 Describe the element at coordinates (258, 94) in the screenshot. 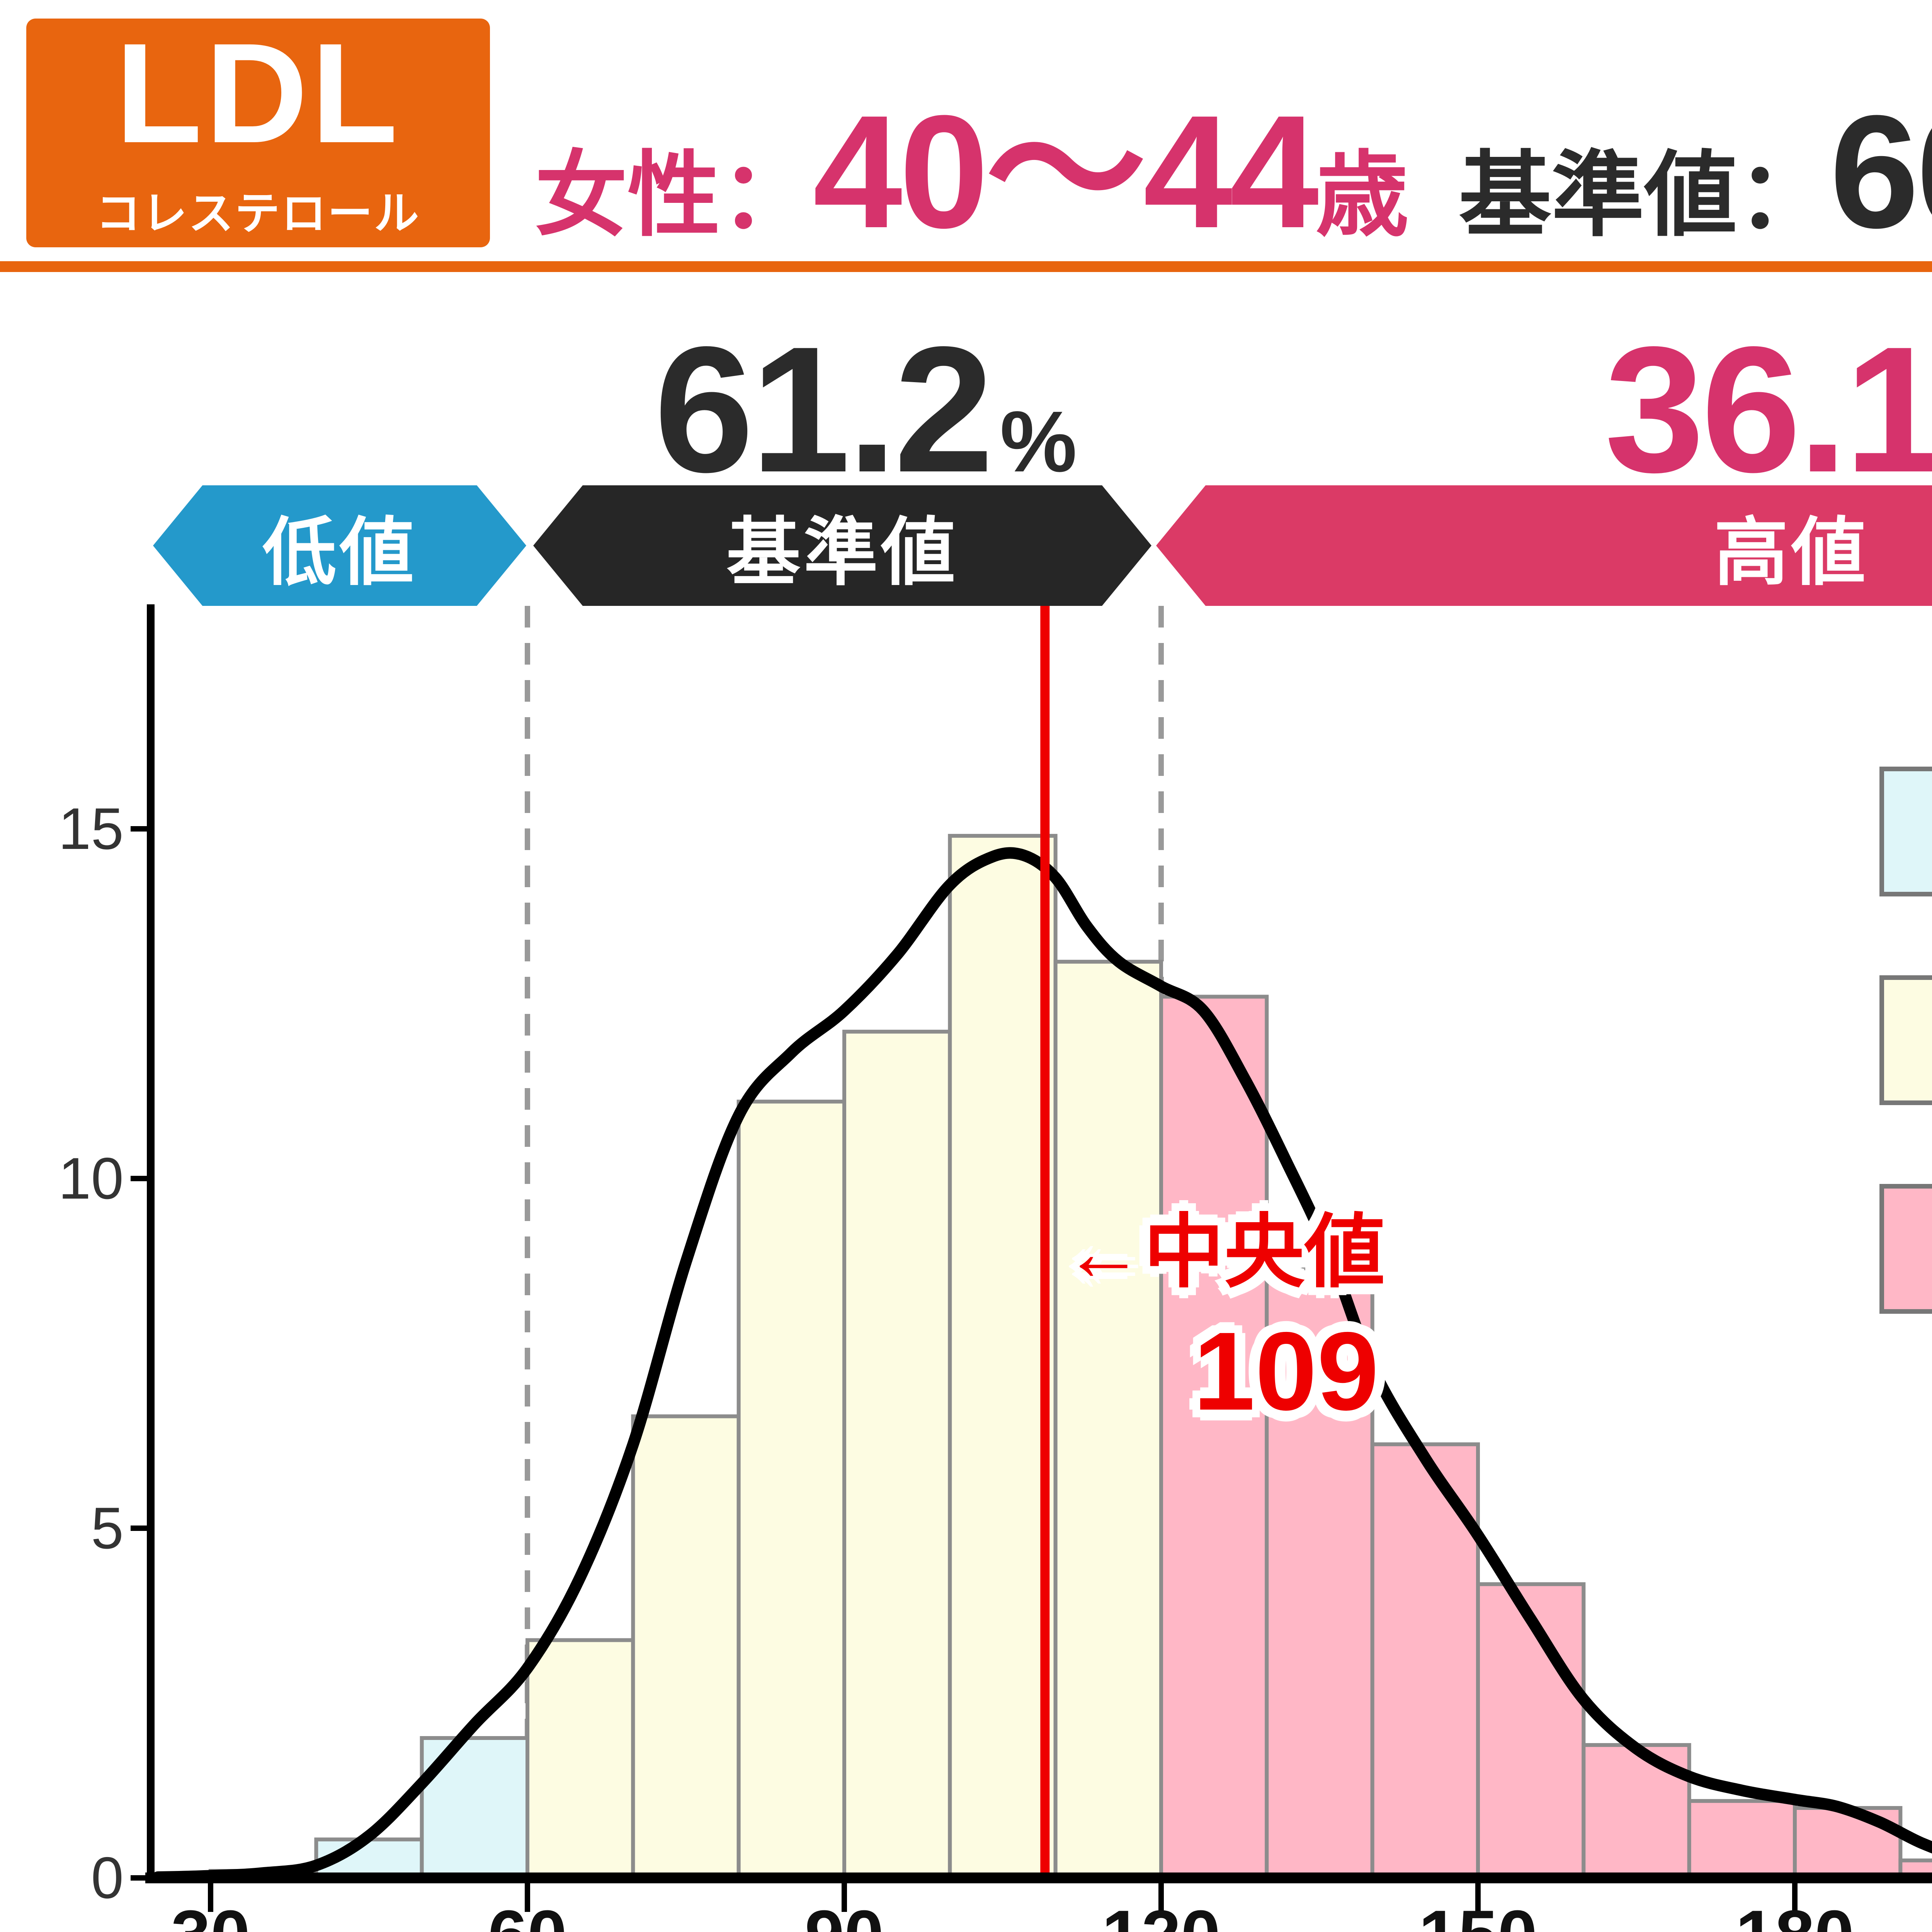

I see `badge-title: LDL` at that location.